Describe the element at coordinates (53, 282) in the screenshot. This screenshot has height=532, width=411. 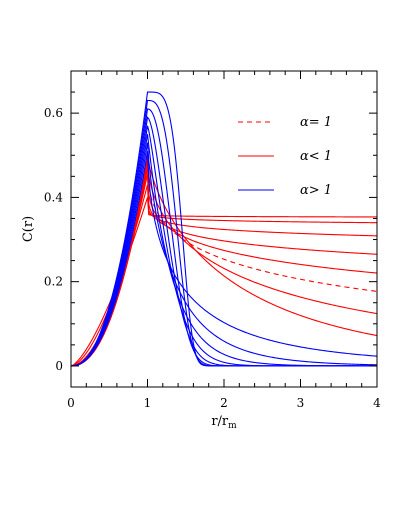
I see `y-tick-label: 0.2` at that location.